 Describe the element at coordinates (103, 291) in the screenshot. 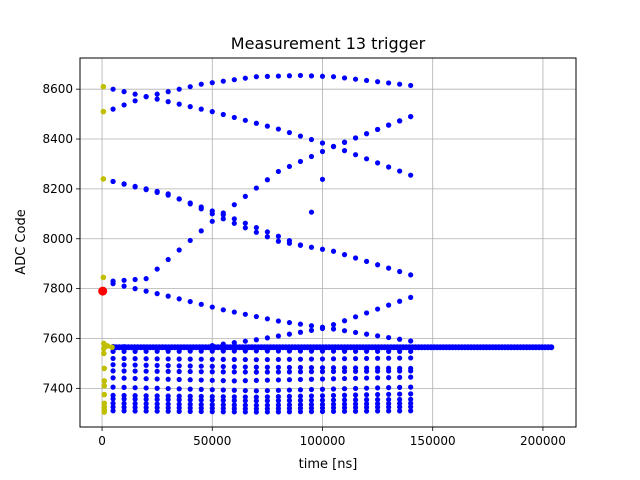

I see `trigger-point` at that location.